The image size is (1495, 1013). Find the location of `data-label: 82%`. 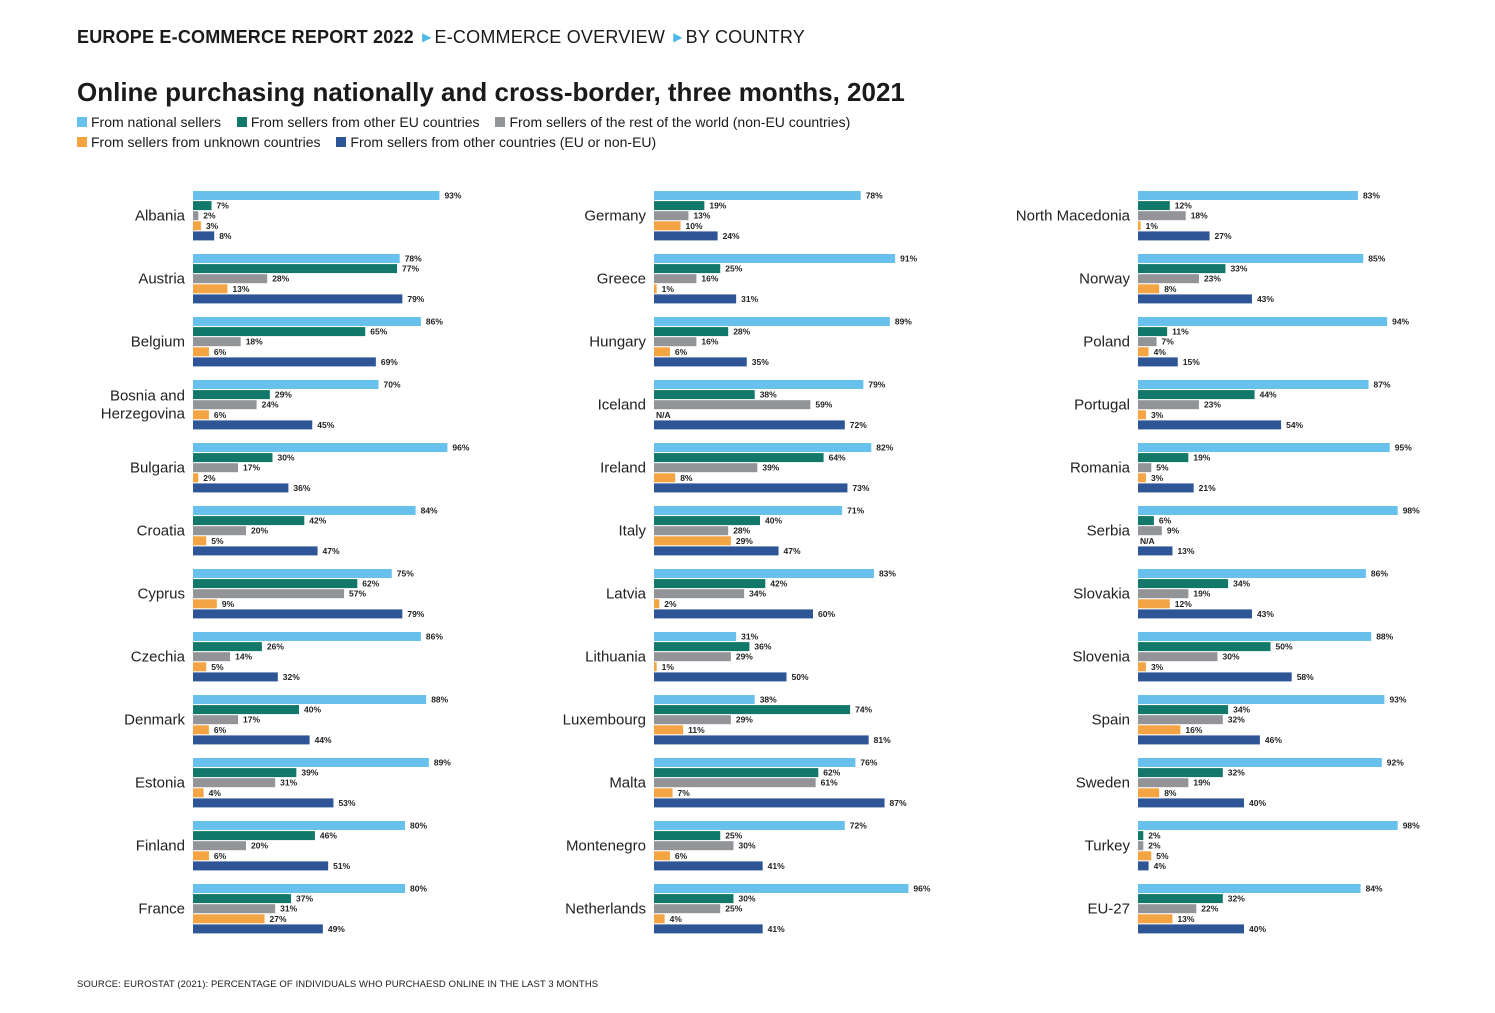

data-label: 82% is located at coordinates (884, 448).